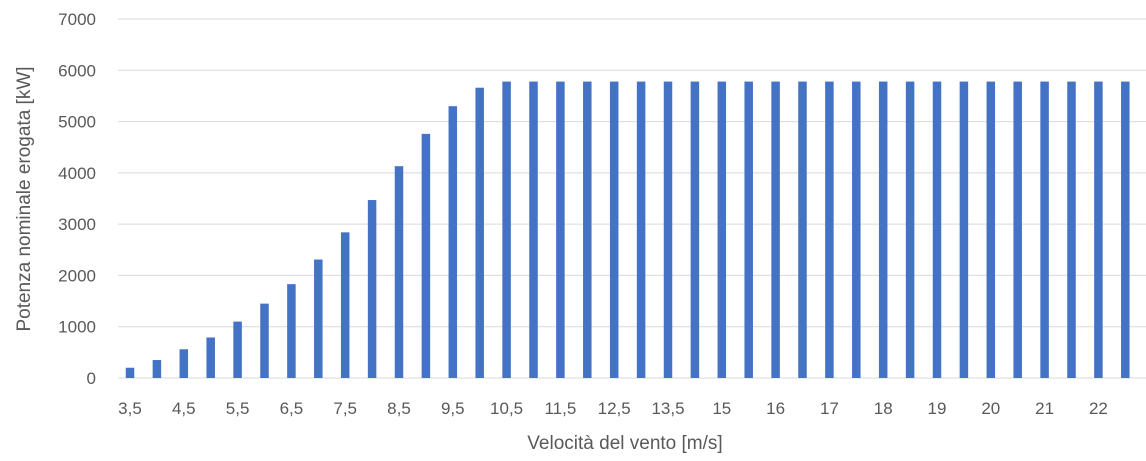  Describe the element at coordinates (292, 408) in the screenshot. I see `x-tick-label: 6,5` at that location.